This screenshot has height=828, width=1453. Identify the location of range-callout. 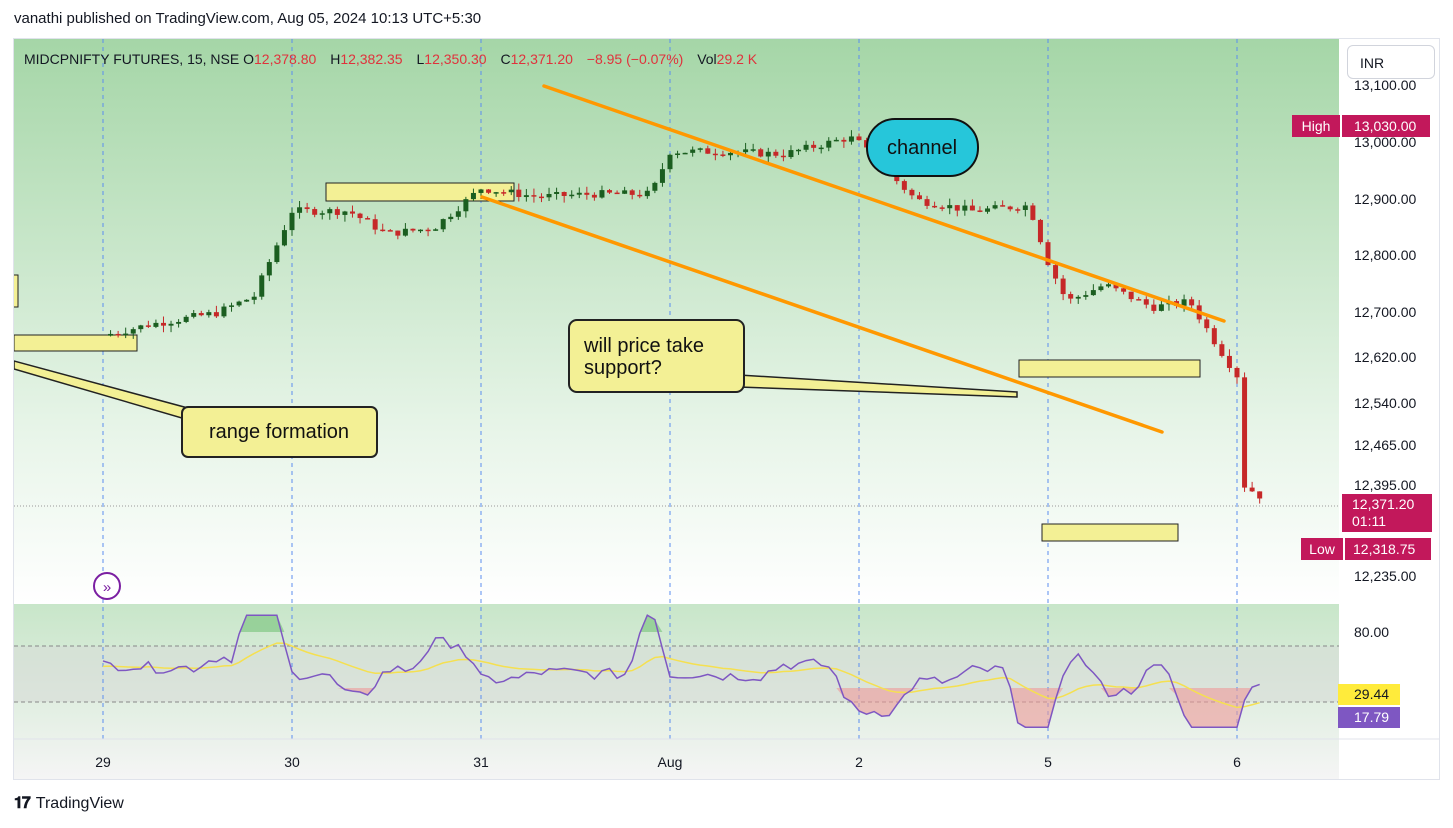
(279, 432).